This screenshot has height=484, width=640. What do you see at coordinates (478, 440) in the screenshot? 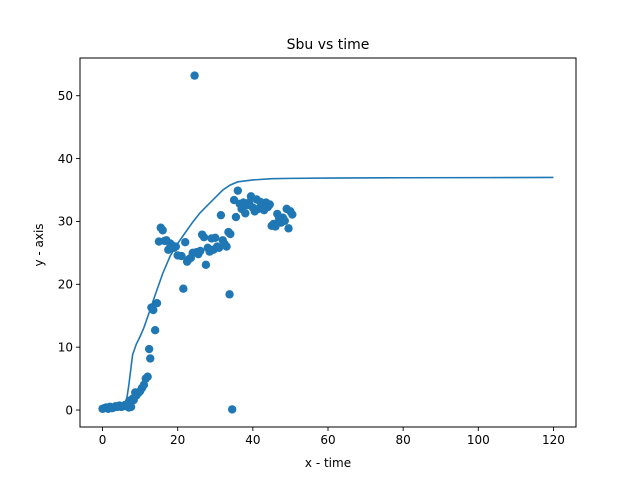
I see `x-tick-label: 100` at bounding box center [478, 440].